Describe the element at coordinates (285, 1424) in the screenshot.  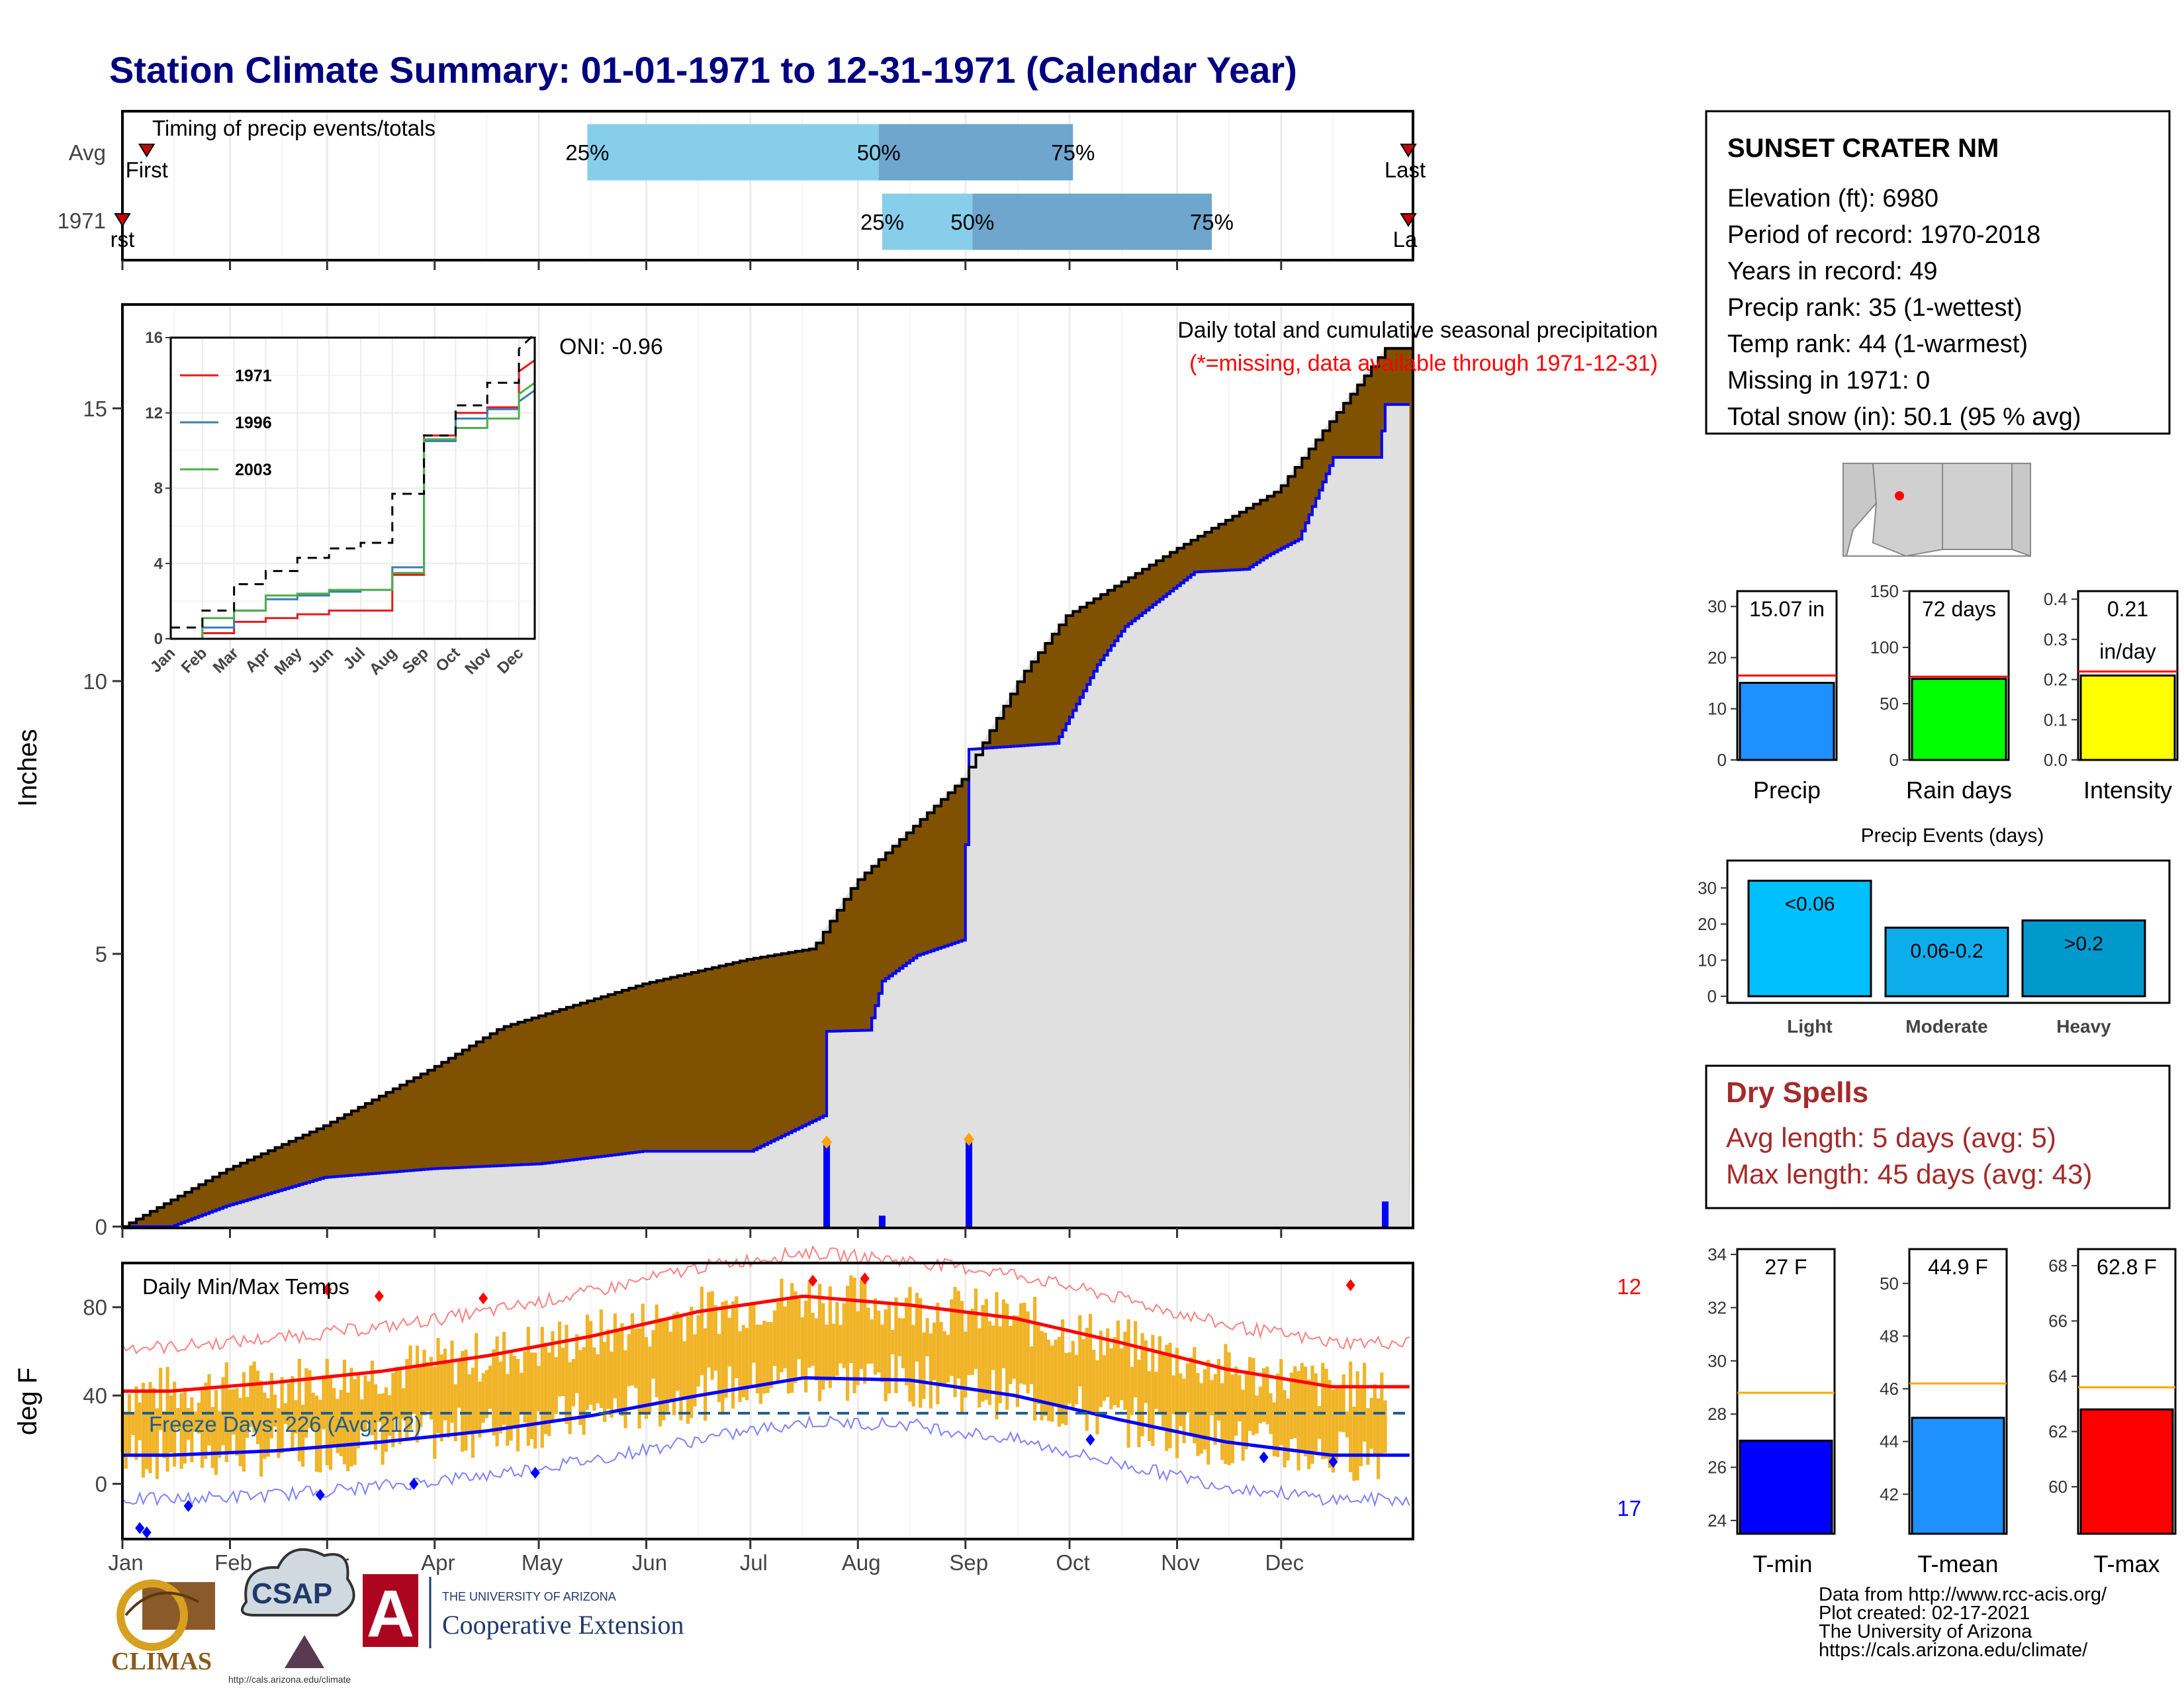
I see `freeze-days-label: Freeze Days: 226 (Avg:212)` at that location.